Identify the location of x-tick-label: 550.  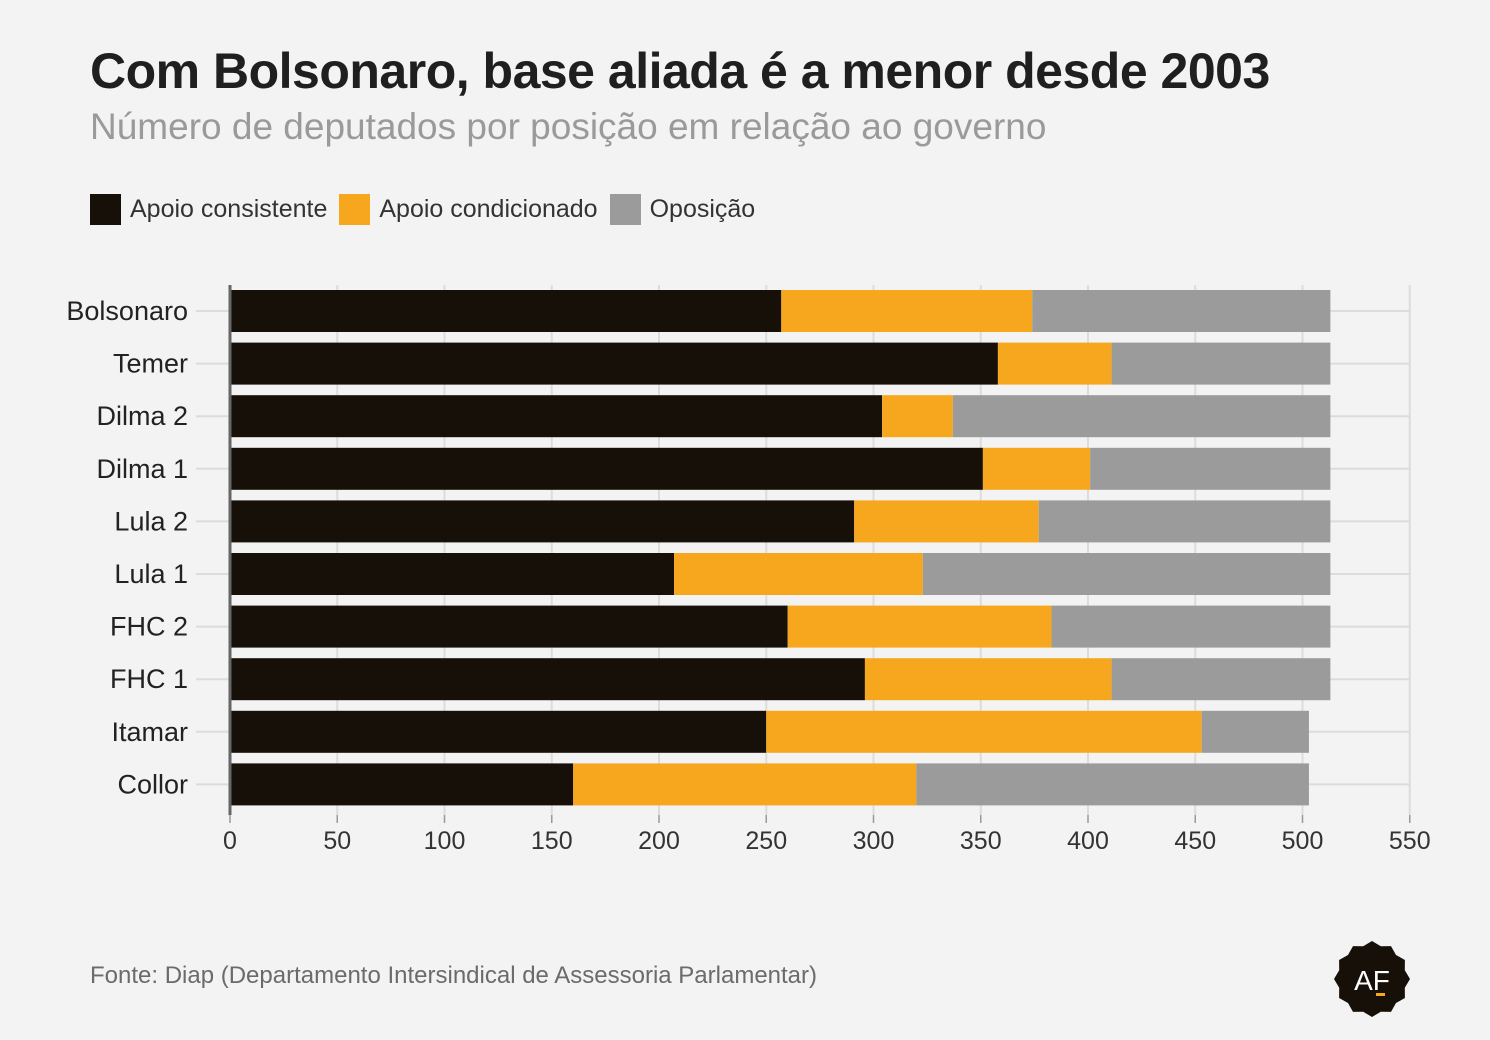
(1410, 841).